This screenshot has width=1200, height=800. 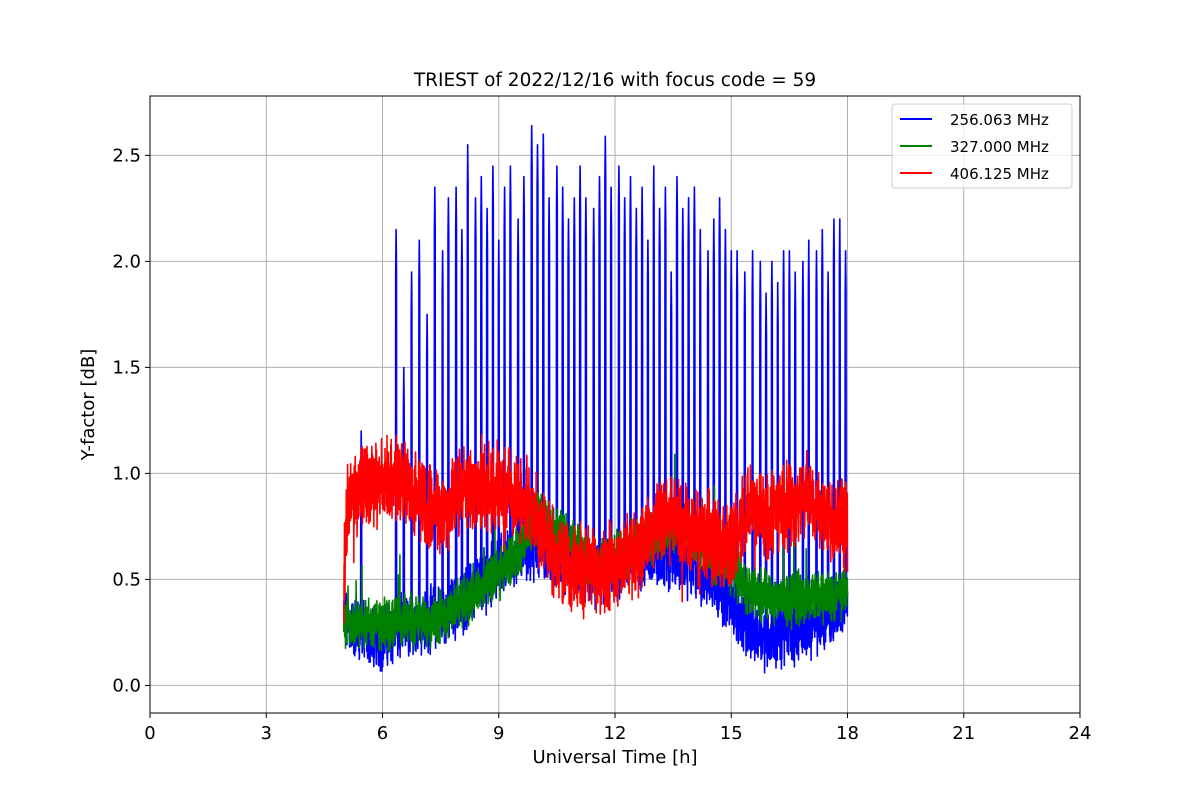 I want to click on x-tick-label: 9, so click(x=498, y=733).